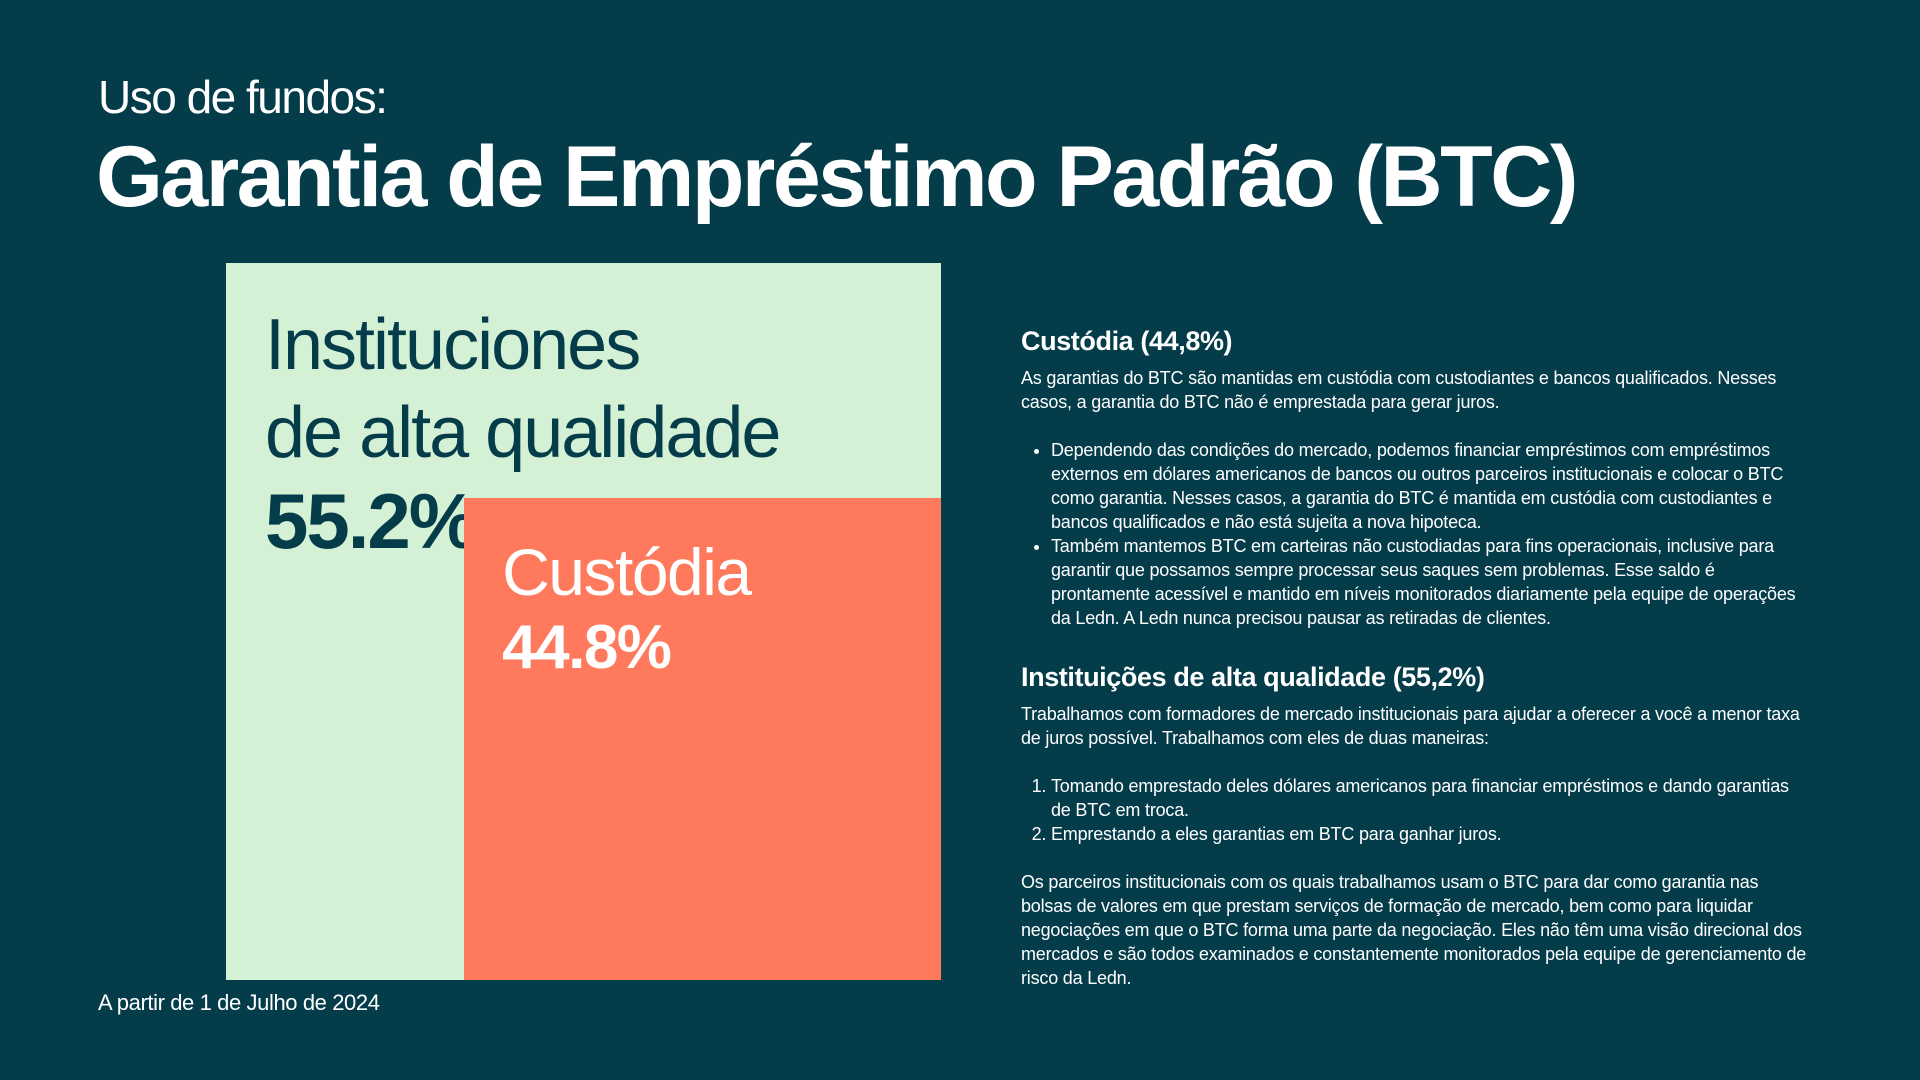 This screenshot has height=1080, width=1920. Describe the element at coordinates (239, 1002) in the screenshot. I see `as-of-date: A partir de 1 de Julho de 2024` at that location.